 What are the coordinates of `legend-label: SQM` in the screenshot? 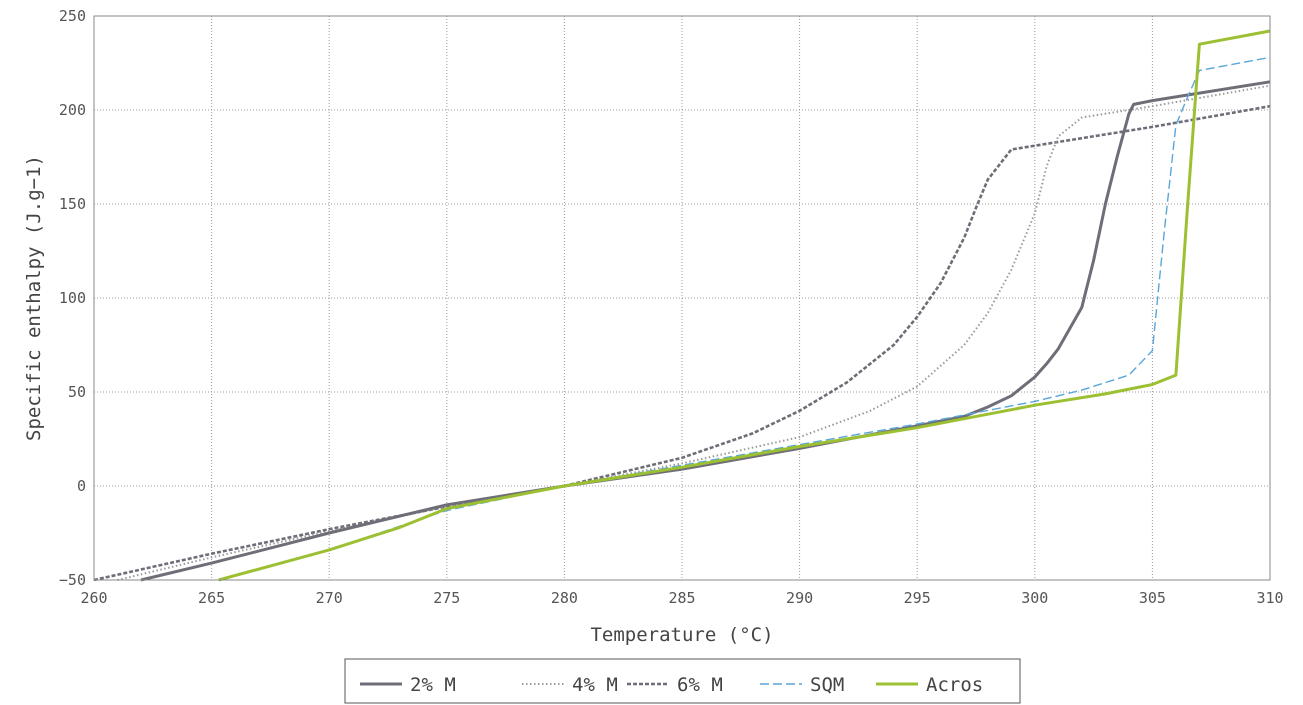 It's located at (827, 685).